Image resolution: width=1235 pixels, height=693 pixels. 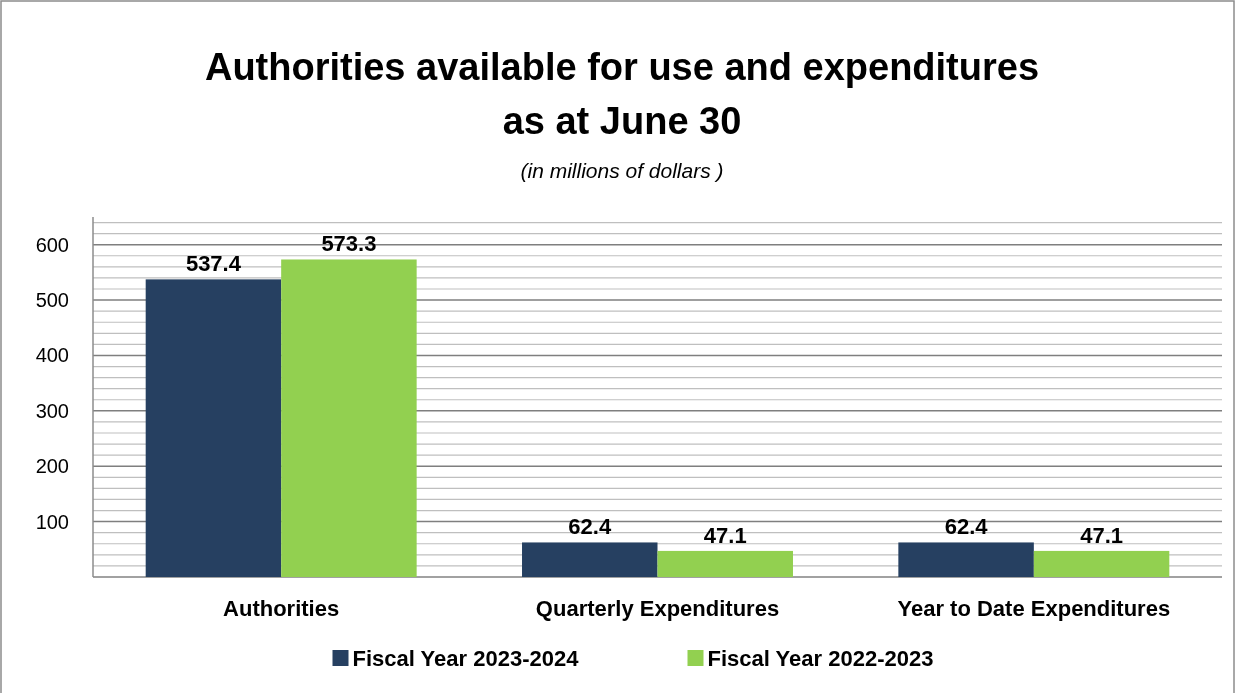 What do you see at coordinates (622, 170) in the screenshot?
I see `chart-subtitle: (in millions of dollars )` at bounding box center [622, 170].